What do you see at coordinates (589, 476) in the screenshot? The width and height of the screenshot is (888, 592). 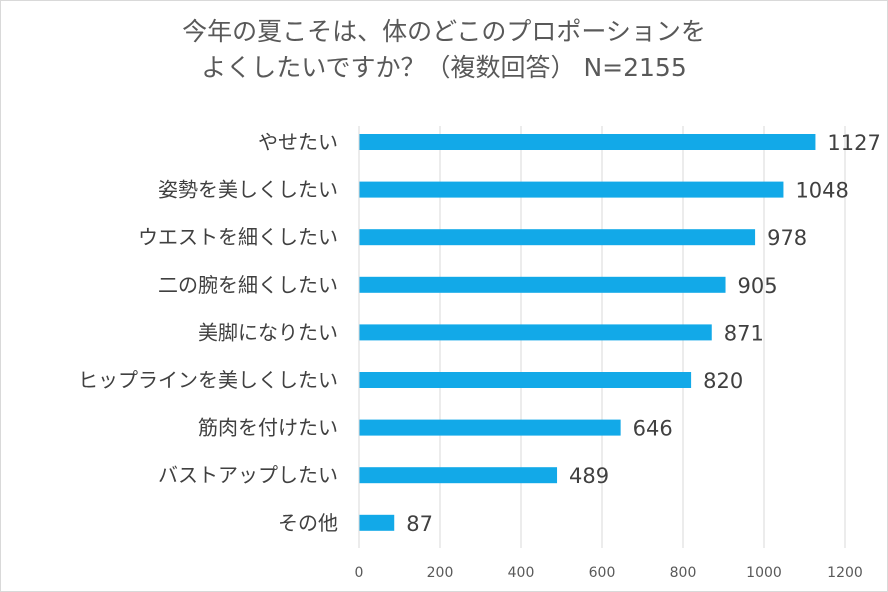 I see `data-label: 489` at bounding box center [589, 476].